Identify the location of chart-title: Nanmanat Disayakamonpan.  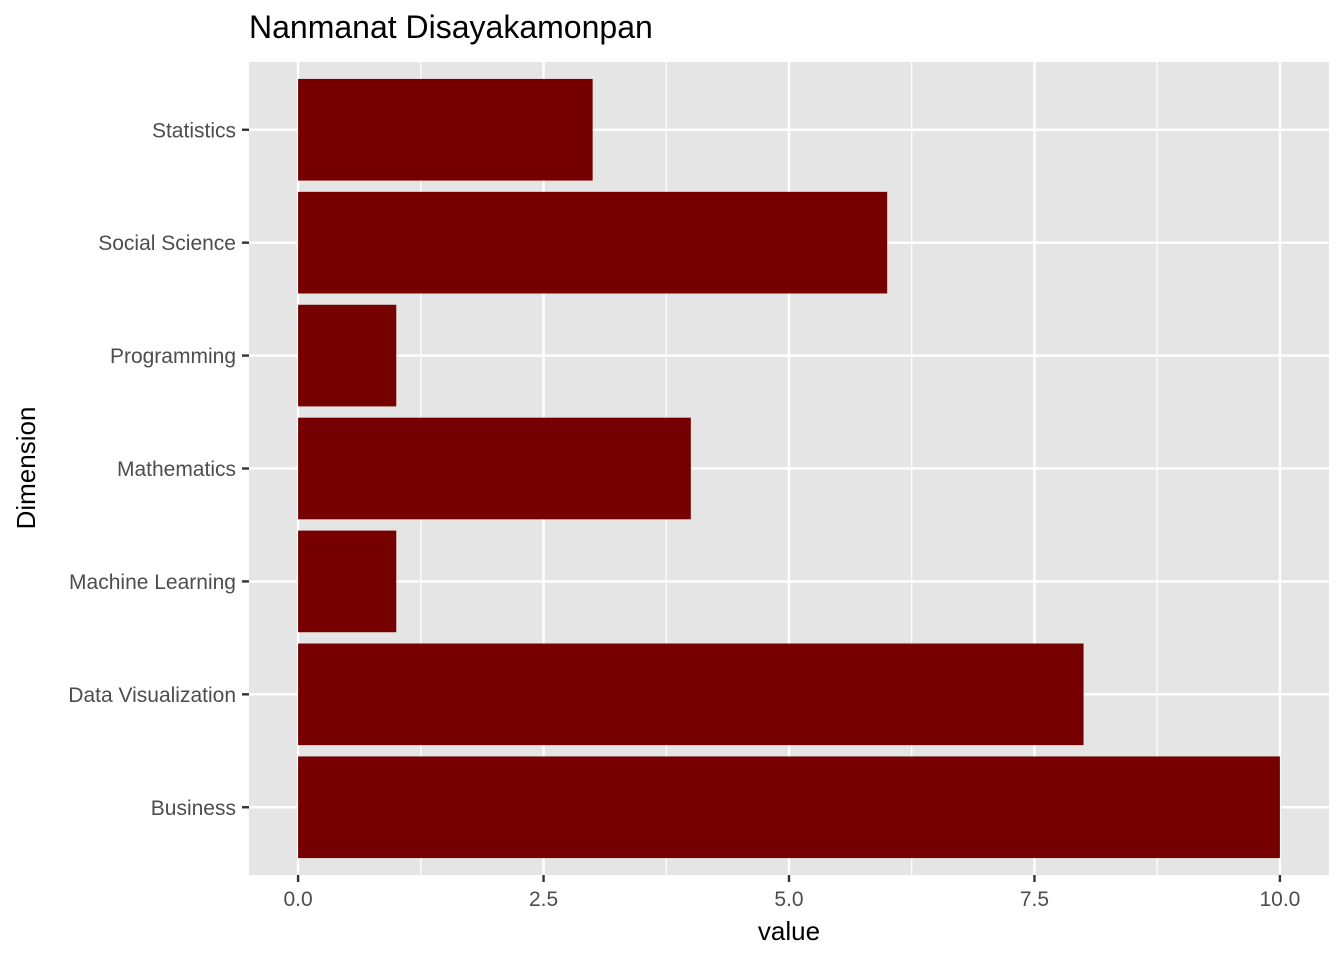
(451, 27).